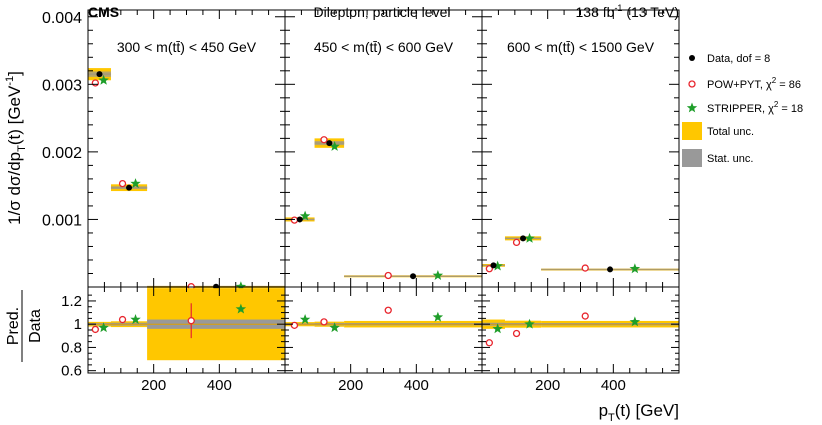  Describe the element at coordinates (35, 326) in the screenshot. I see `ratio-label-denominator: Data` at that location.